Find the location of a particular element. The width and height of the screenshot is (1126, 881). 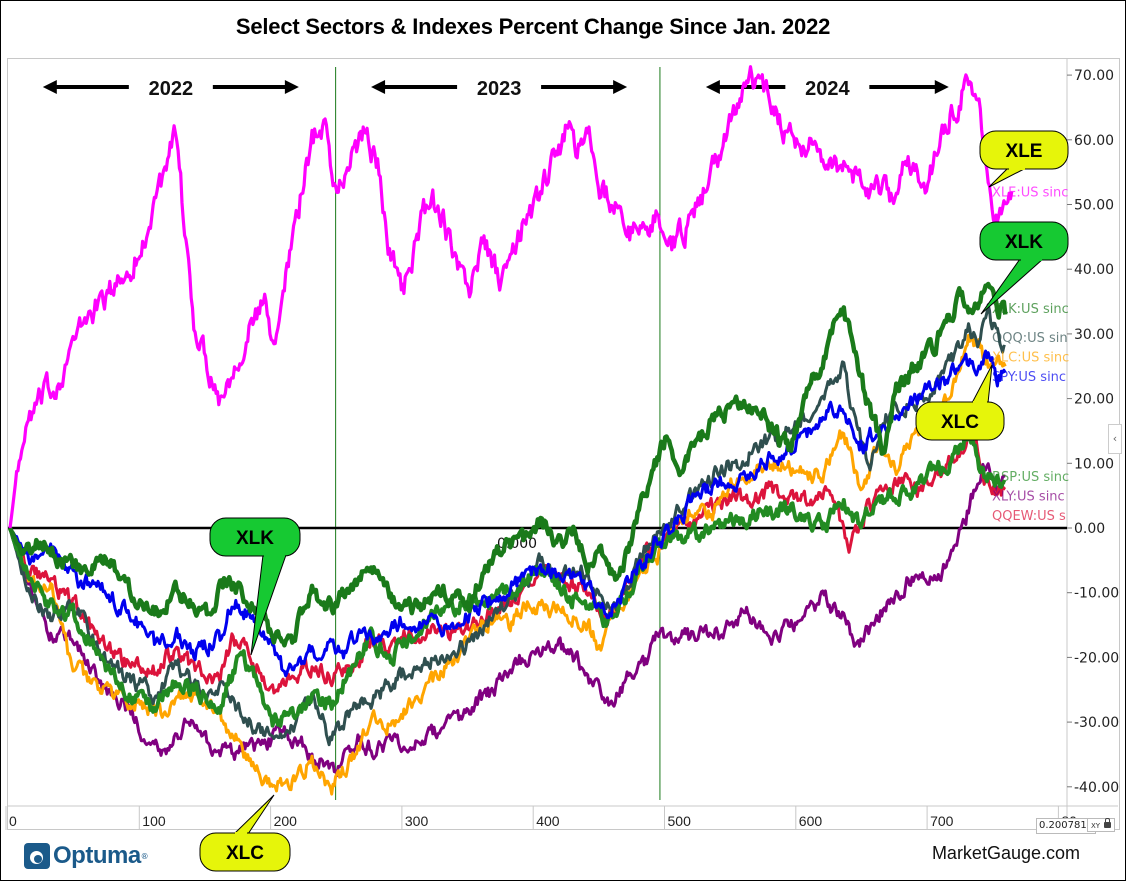

y-tick-label: -40.00 is located at coordinates (1096, 788).